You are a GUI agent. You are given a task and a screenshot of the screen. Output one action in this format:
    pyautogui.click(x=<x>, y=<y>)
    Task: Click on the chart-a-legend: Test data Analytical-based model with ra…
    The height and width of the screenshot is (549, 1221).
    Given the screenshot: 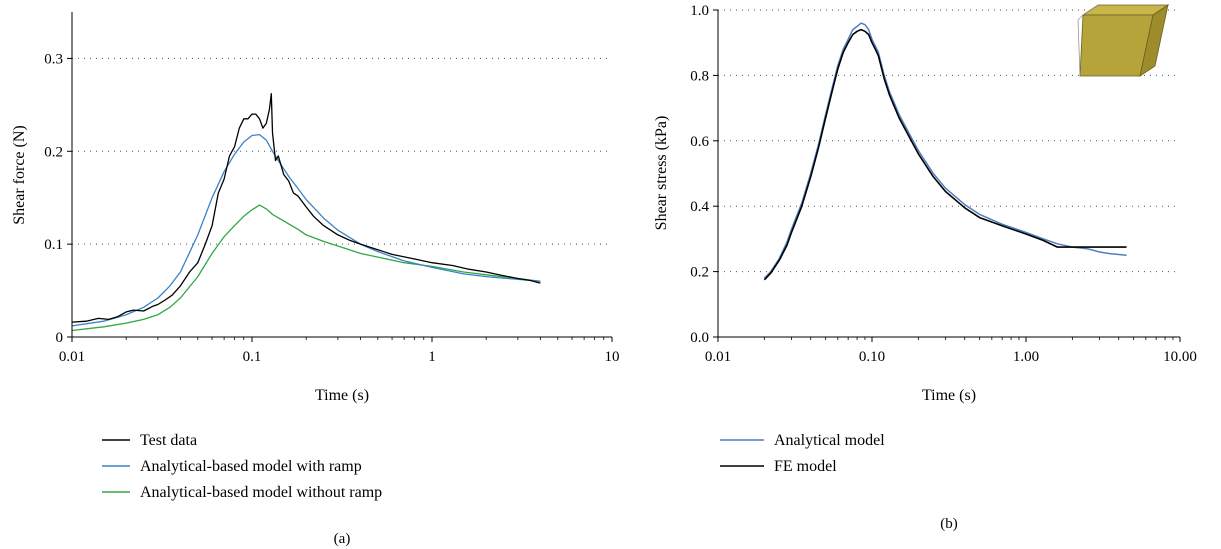 What is the action you would take?
    pyautogui.click(x=242, y=466)
    